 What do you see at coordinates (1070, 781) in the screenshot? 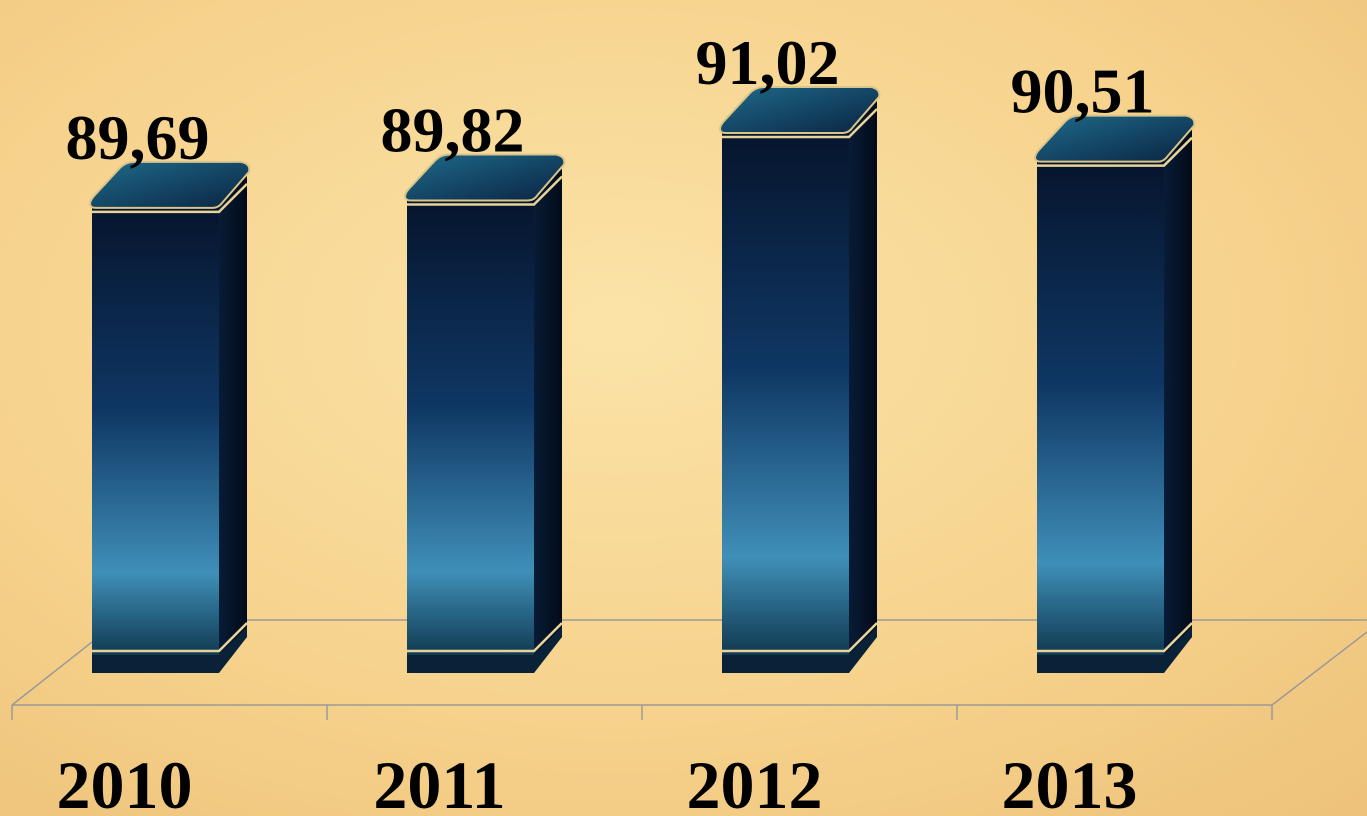
I see `x-tick-label: 2013` at bounding box center [1070, 781].